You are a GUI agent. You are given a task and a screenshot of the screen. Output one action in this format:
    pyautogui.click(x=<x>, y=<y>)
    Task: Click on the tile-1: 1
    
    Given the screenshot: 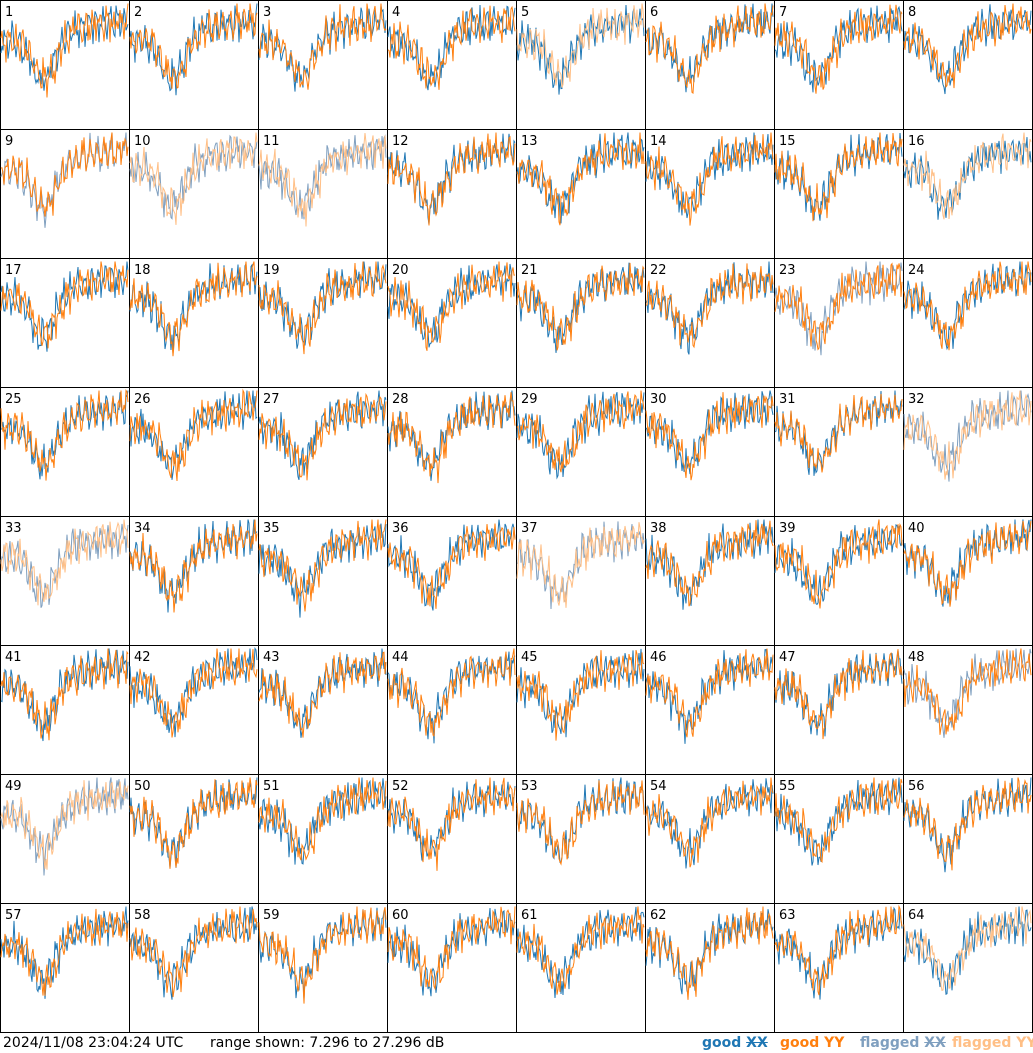 What is the action you would take?
    pyautogui.click(x=65, y=65)
    